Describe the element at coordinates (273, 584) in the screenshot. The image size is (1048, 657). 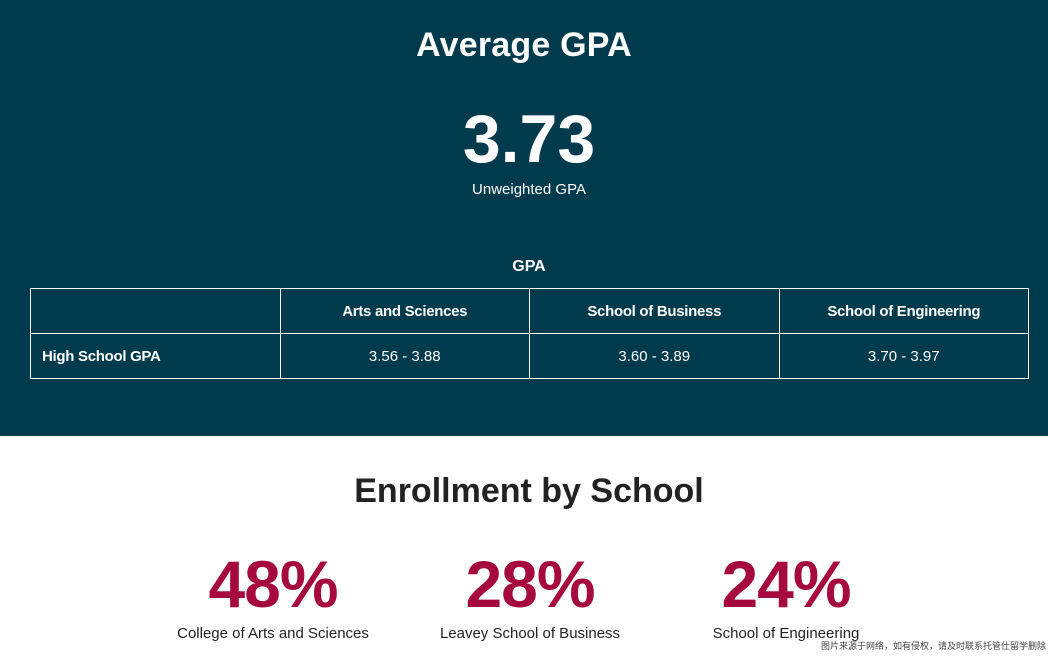
I see `stat-value: 48%` at that location.